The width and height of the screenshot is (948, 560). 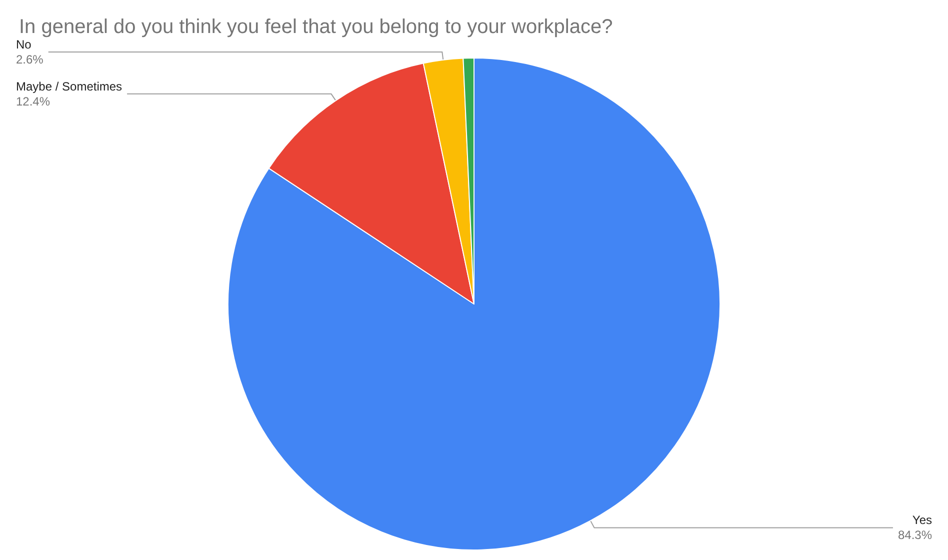 What do you see at coordinates (24, 45) in the screenshot?
I see `slice-label: No` at bounding box center [24, 45].